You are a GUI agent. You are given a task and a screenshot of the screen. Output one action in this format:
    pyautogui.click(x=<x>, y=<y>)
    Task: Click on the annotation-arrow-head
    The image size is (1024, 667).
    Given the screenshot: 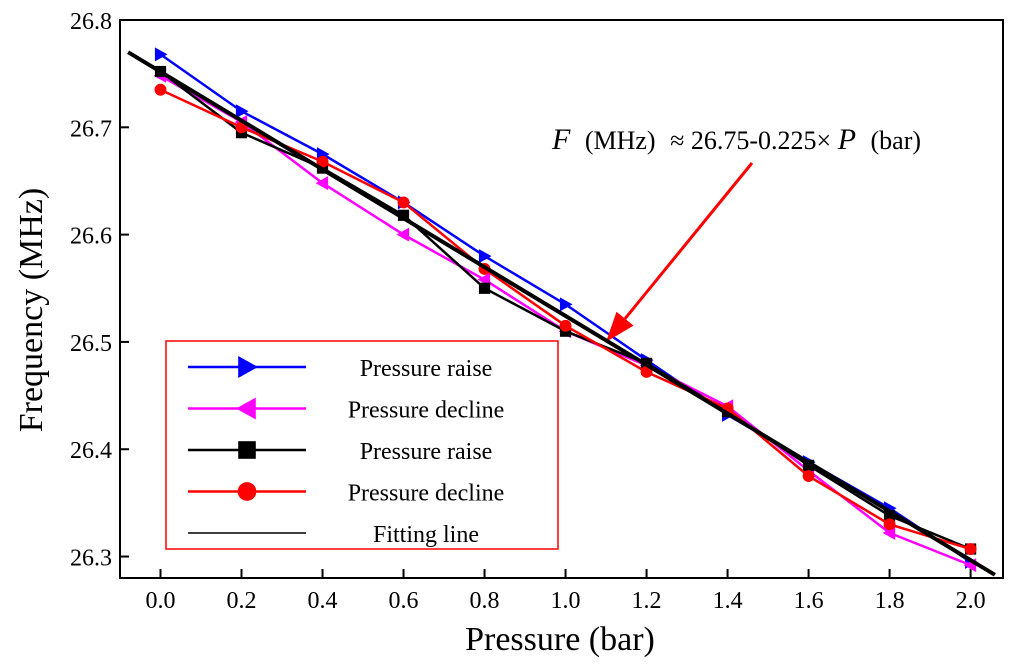 What is the action you would take?
    pyautogui.click(x=620, y=326)
    